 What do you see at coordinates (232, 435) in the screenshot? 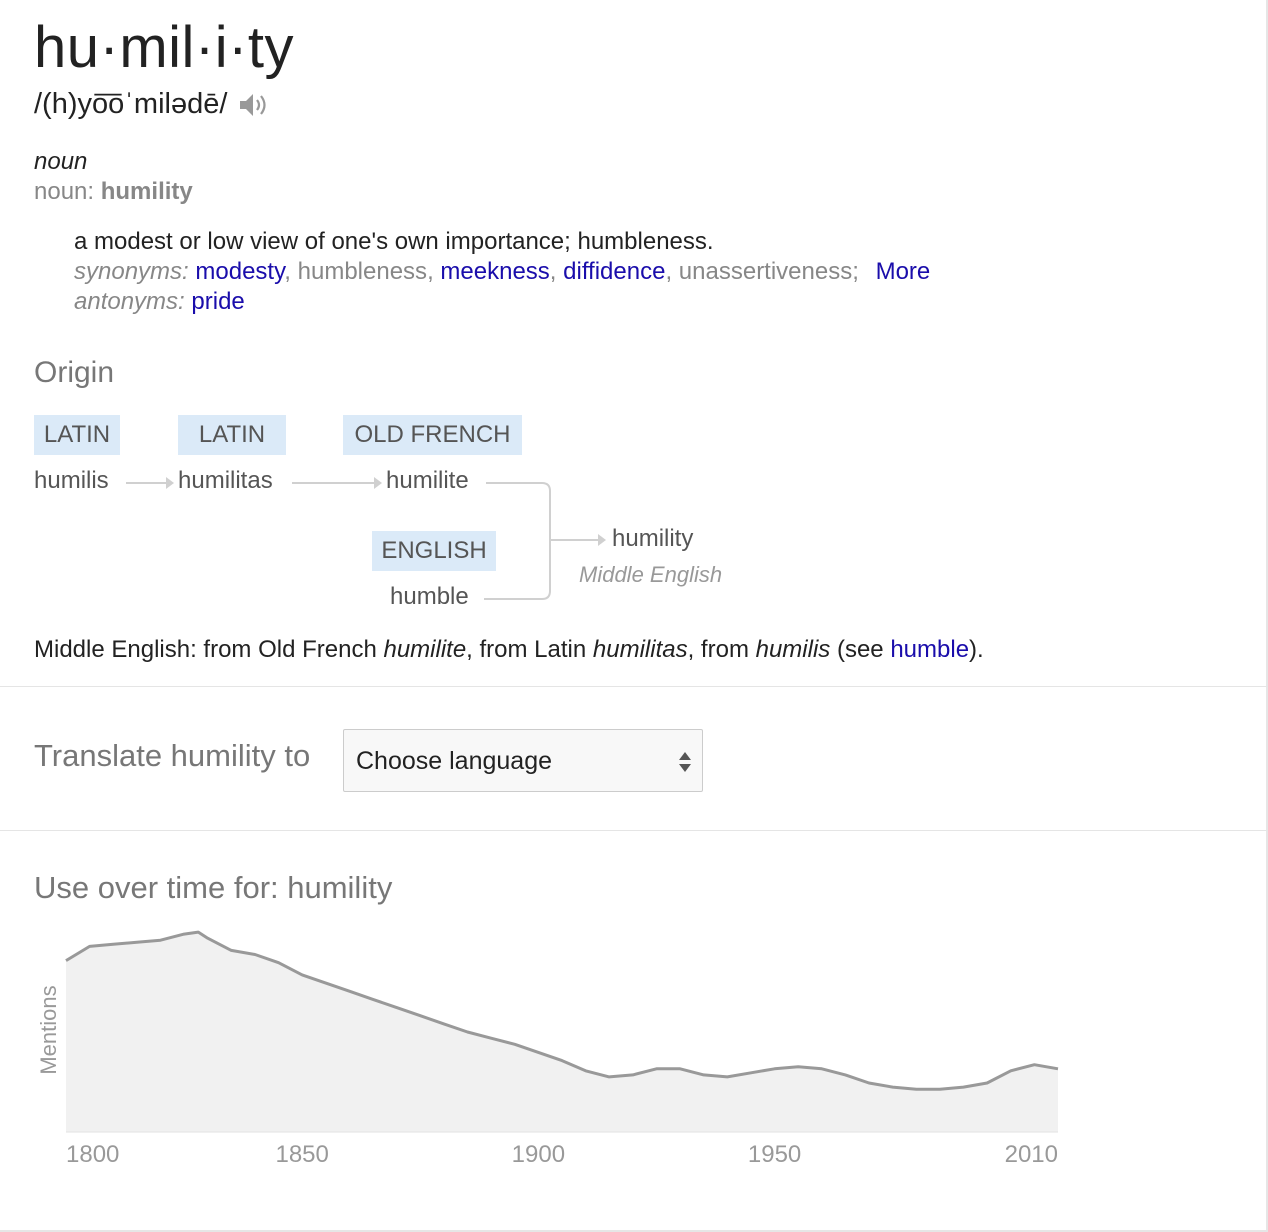
I see `language-tag-latin-2: LATIN` at bounding box center [232, 435].